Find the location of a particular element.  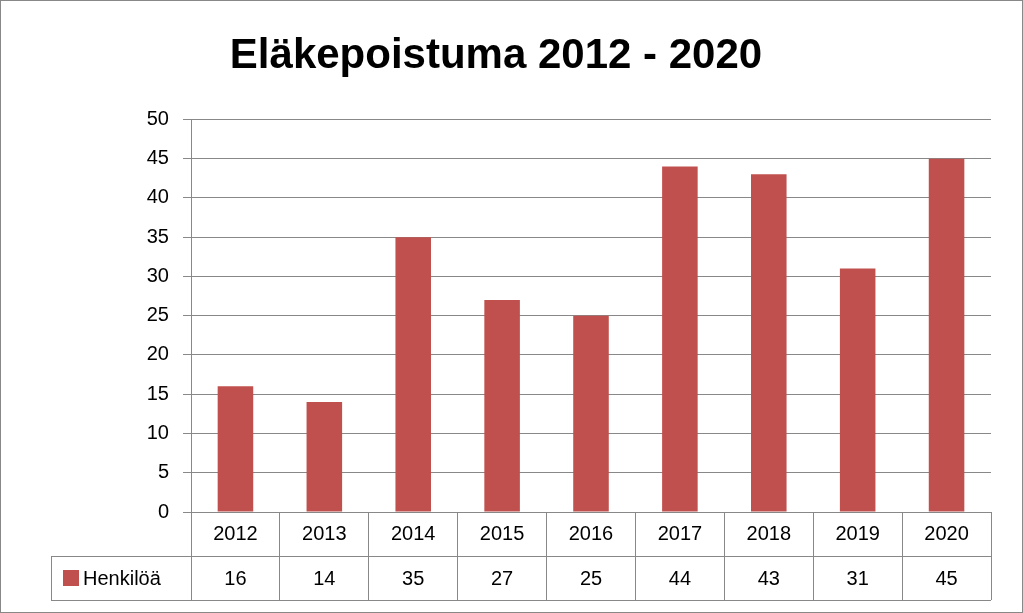

legend-label: Henkilöä is located at coordinates (122, 577).